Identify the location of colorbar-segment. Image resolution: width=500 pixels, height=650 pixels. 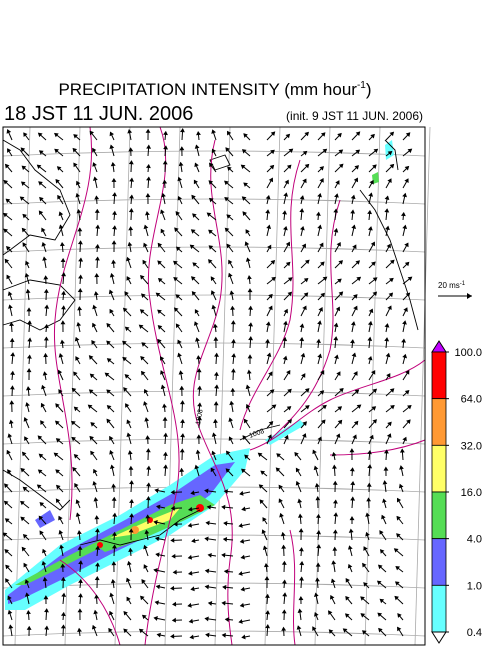
(439, 515).